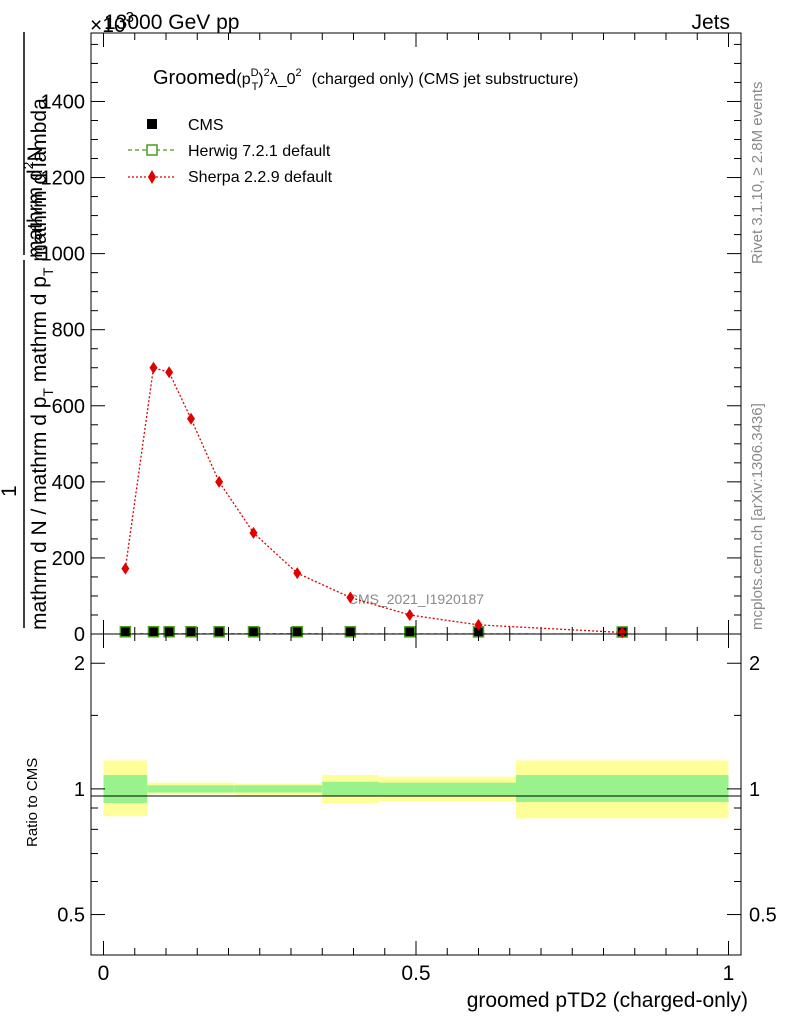  Describe the element at coordinates (260, 177) in the screenshot. I see `legend-sherpa-label: Sherpa 2.2.9 default` at that location.